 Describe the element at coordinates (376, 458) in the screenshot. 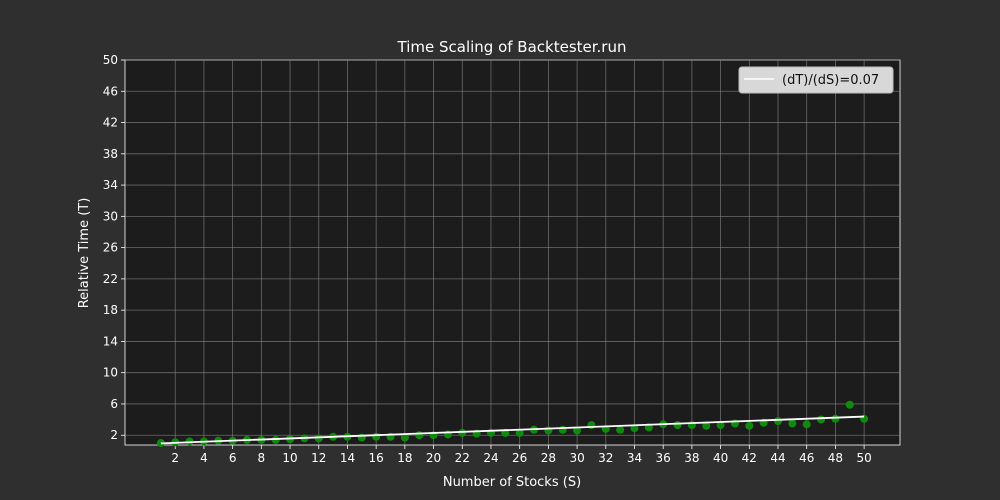

I see `x-tick-label: 16` at that location.